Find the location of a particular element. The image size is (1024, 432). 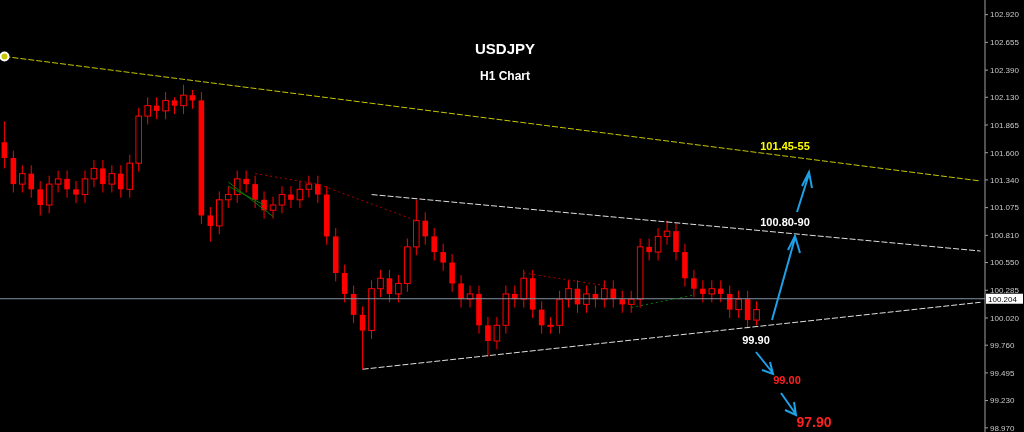

y-tick-label: 99.495 is located at coordinates (1003, 373).